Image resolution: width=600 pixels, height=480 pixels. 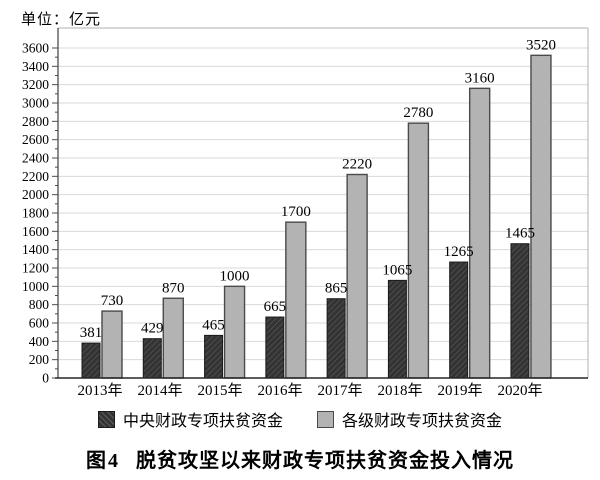 What do you see at coordinates (160, 339) in the screenshot?
I see `bar-group-2014年: 429 870 2014年` at bounding box center [160, 339].